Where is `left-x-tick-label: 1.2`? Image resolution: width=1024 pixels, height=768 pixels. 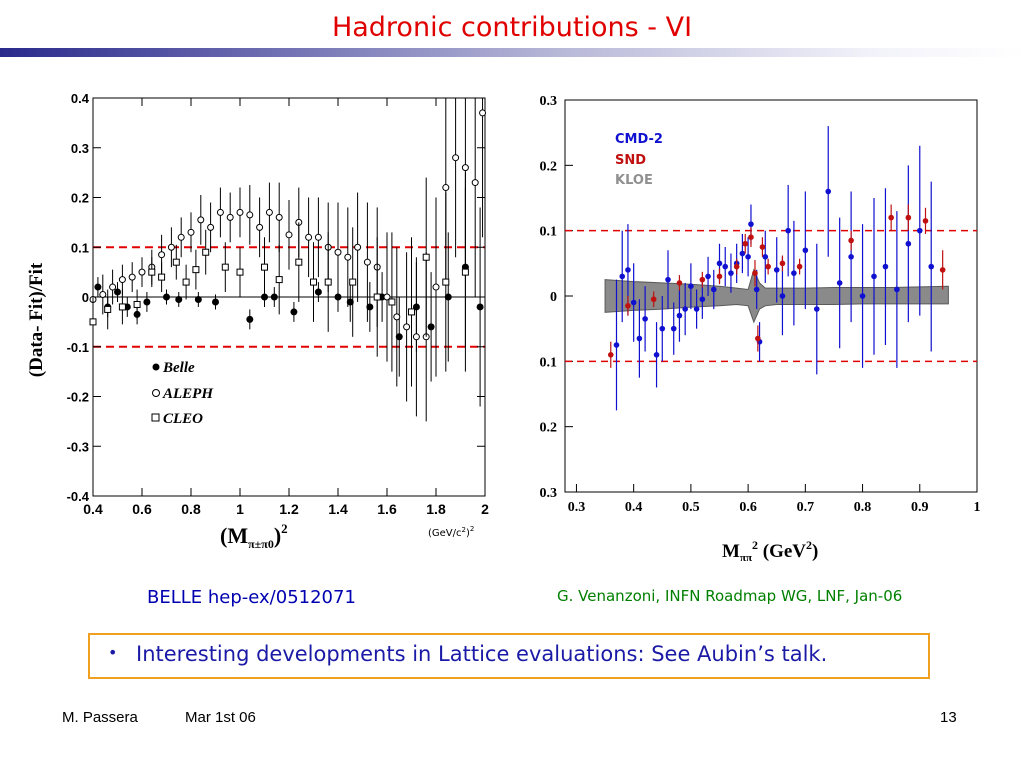 left-x-tick-label: 1.2 is located at coordinates (289, 509).